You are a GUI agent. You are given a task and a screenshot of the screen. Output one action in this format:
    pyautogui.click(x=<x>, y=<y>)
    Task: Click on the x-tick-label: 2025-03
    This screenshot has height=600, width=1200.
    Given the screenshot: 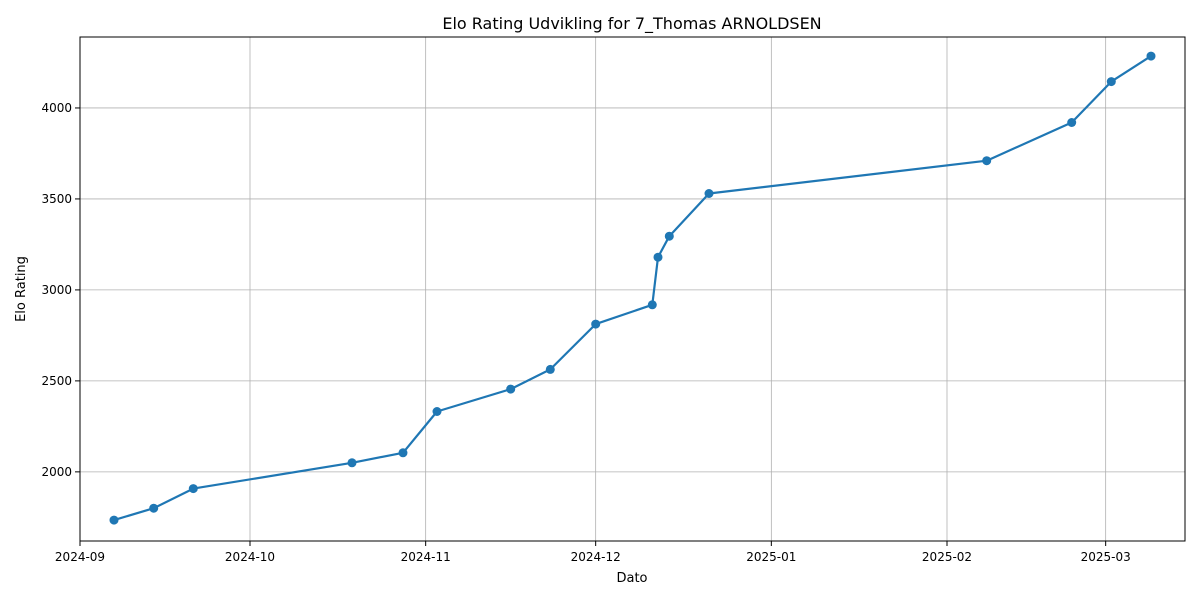 What is the action you would take?
    pyautogui.click(x=1106, y=557)
    